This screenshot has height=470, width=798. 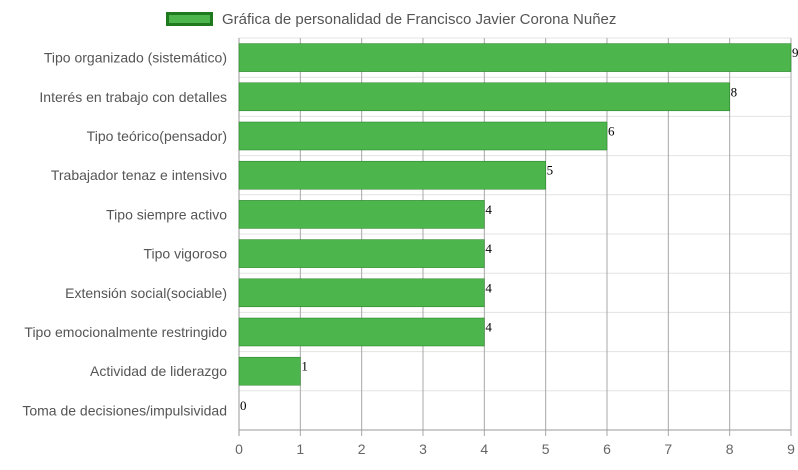 What do you see at coordinates (166, 214) in the screenshot?
I see `category-label: Tipo siempre activo` at bounding box center [166, 214].